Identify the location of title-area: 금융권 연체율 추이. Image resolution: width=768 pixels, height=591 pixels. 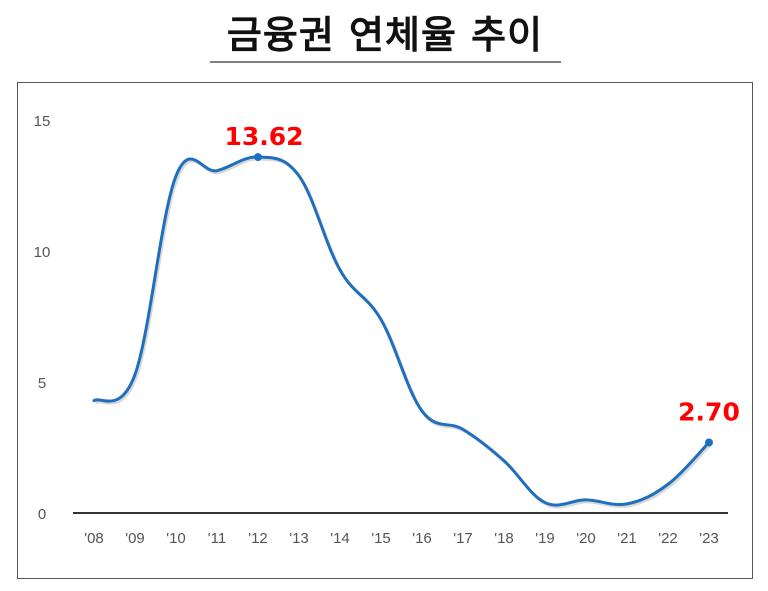
(384, 35).